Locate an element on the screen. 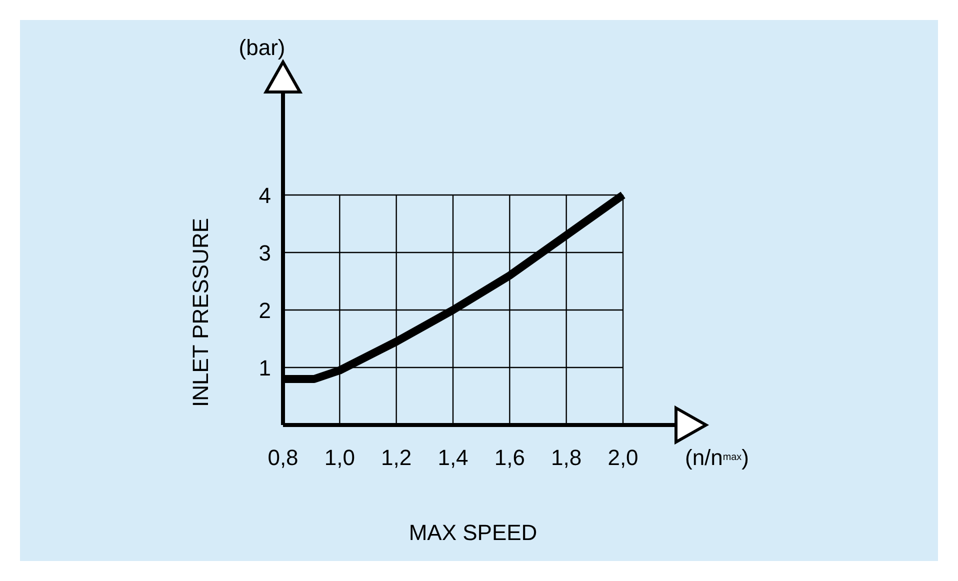 Image resolution: width=958 pixels, height=581 pixels. x-tick-label: 1,8 is located at coordinates (566, 457).